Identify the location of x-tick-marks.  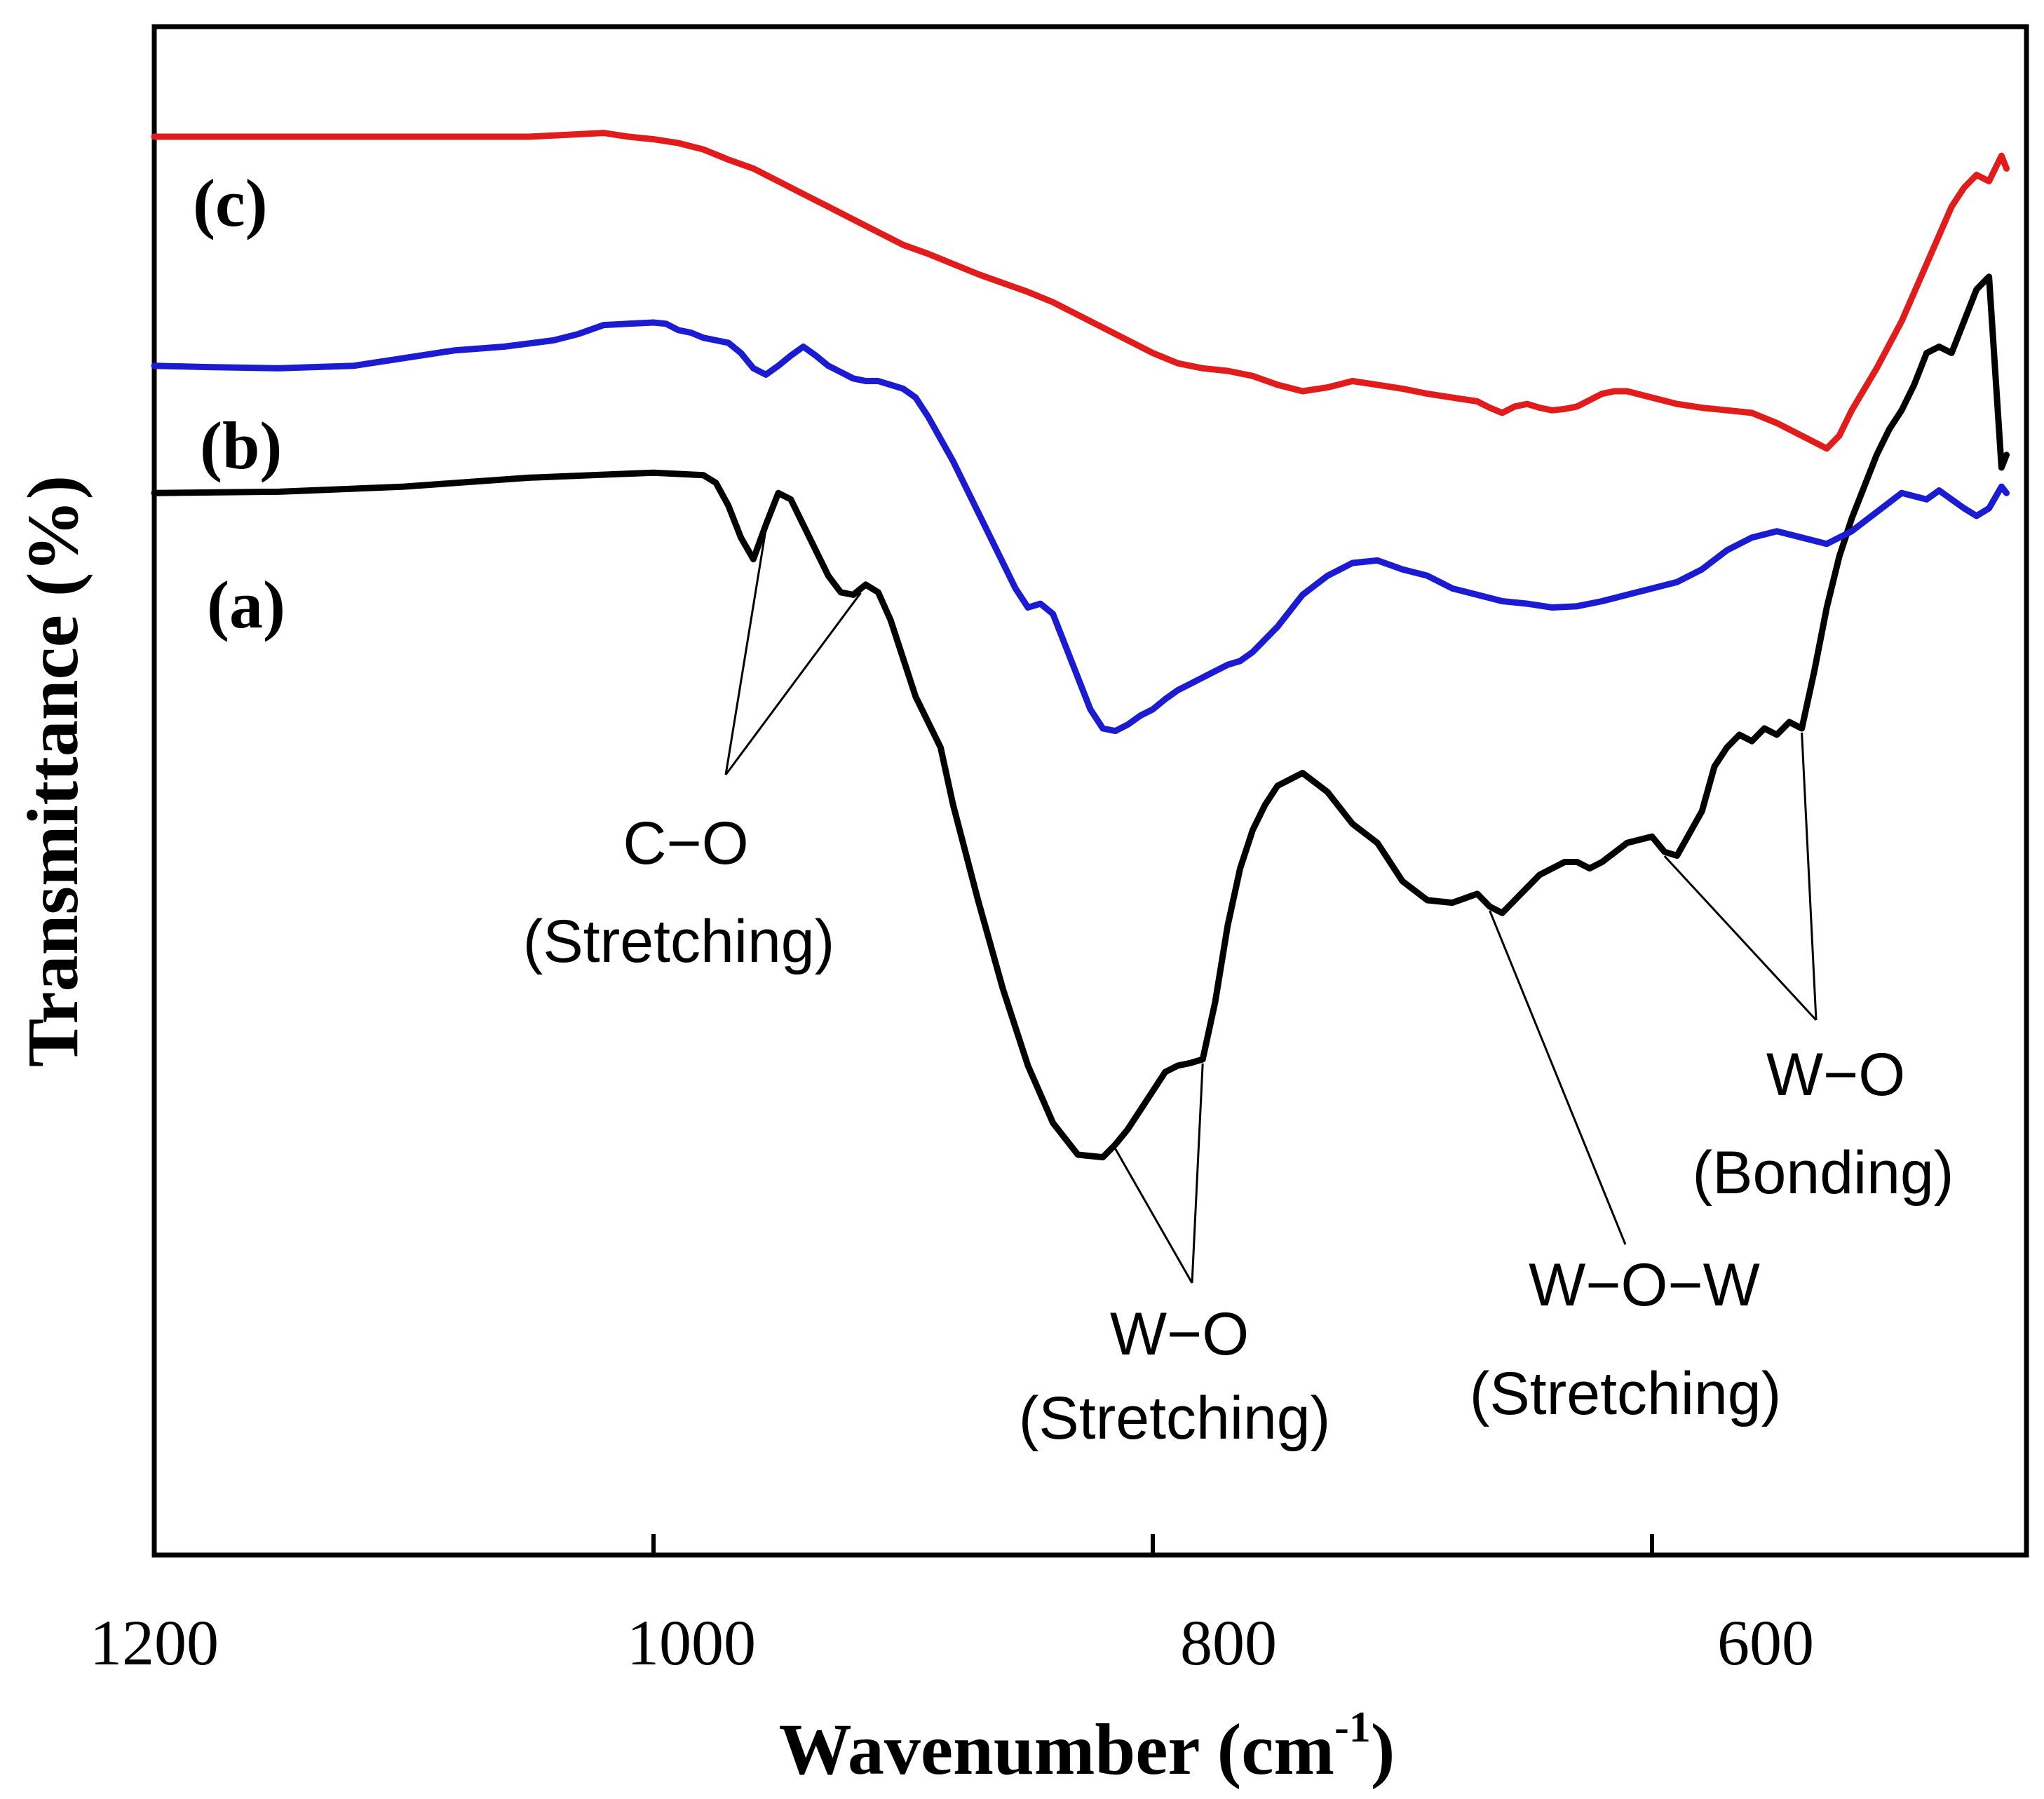
(903, 1544).